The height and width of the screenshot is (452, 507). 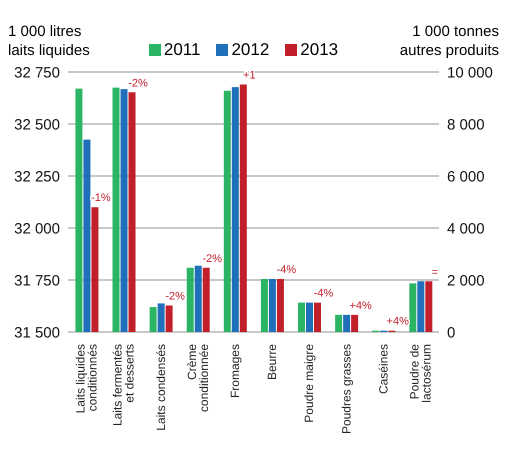 What do you see at coordinates (466, 229) in the screenshot?
I see `y2-tick-label: 4 000` at bounding box center [466, 229].